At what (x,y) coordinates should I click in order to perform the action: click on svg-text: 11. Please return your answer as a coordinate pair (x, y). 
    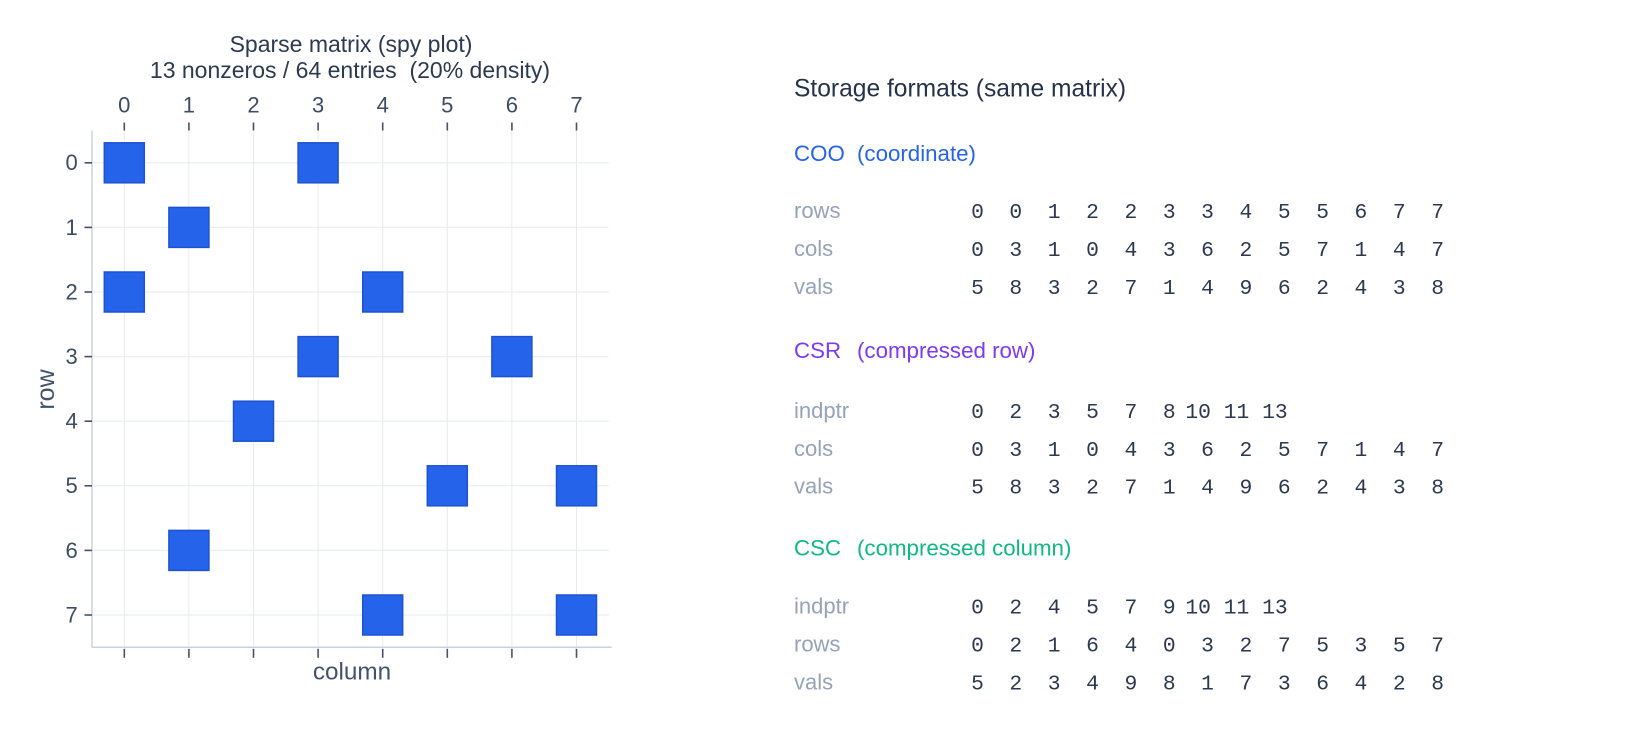
    Looking at the image, I should click on (1237, 413).